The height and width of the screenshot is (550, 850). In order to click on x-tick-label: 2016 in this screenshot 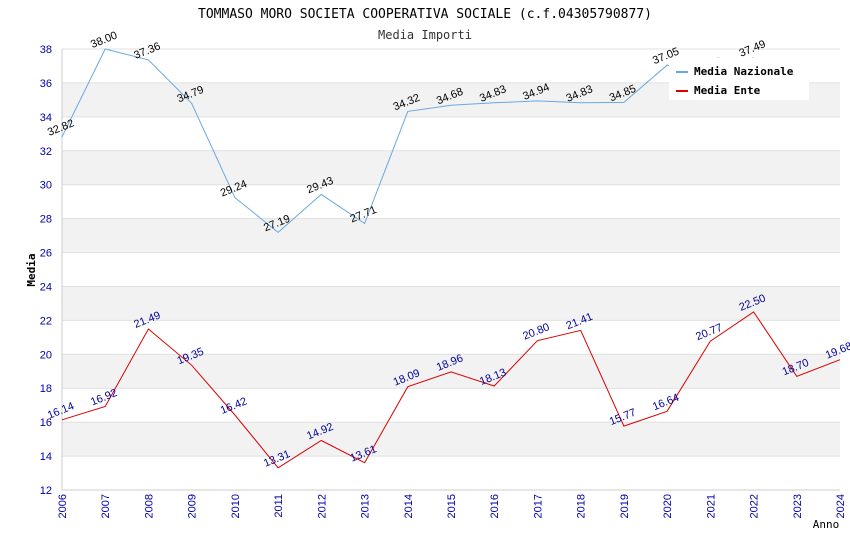, I will do `click(495, 506)`.